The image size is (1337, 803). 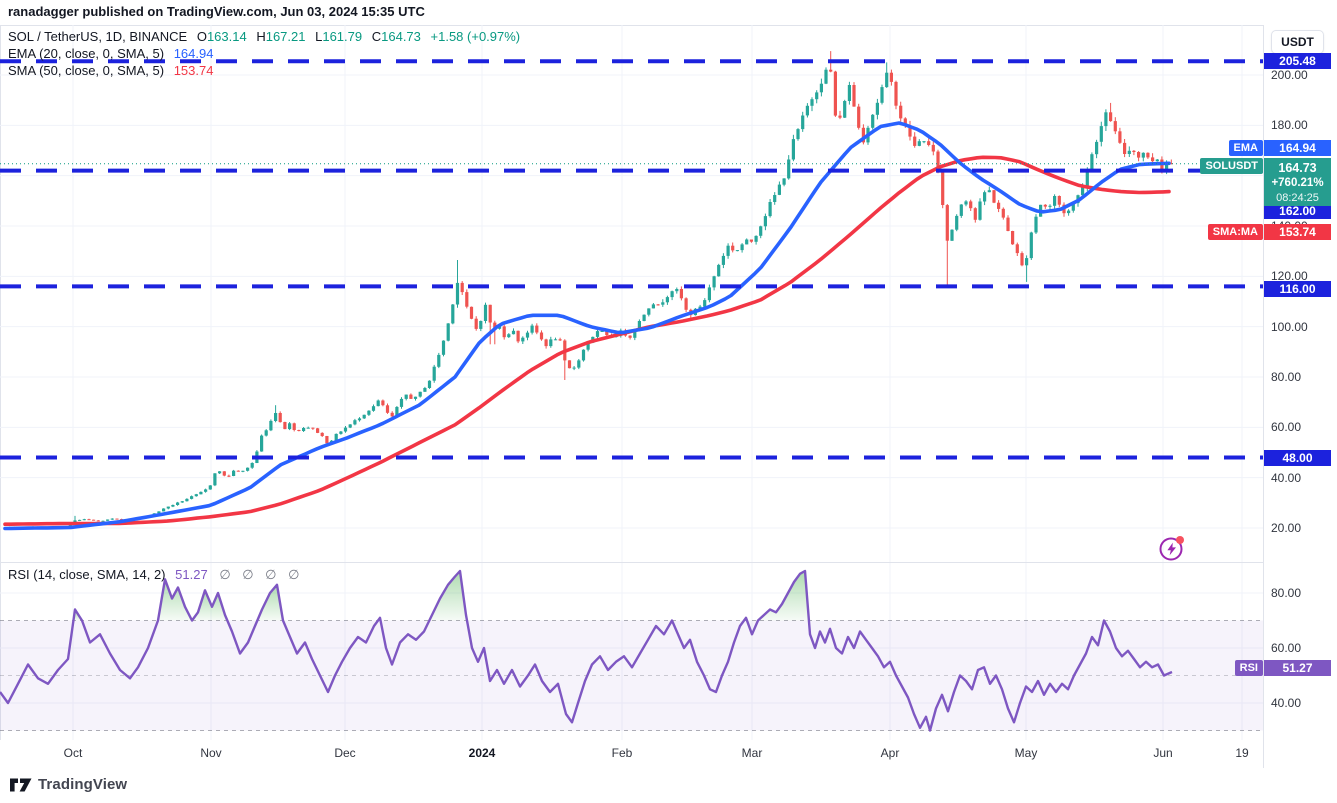 I want to click on price-tick-120: 120.00, so click(x=1289, y=276).